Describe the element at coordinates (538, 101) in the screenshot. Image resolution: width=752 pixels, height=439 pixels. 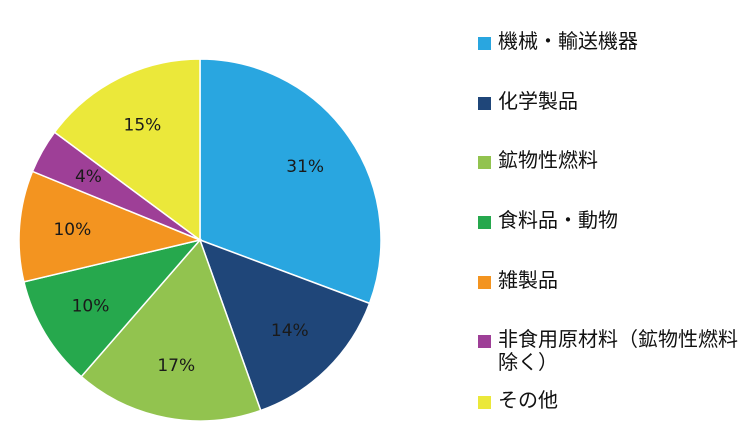
I see `legend-label-chemicals: 化学製品` at that location.